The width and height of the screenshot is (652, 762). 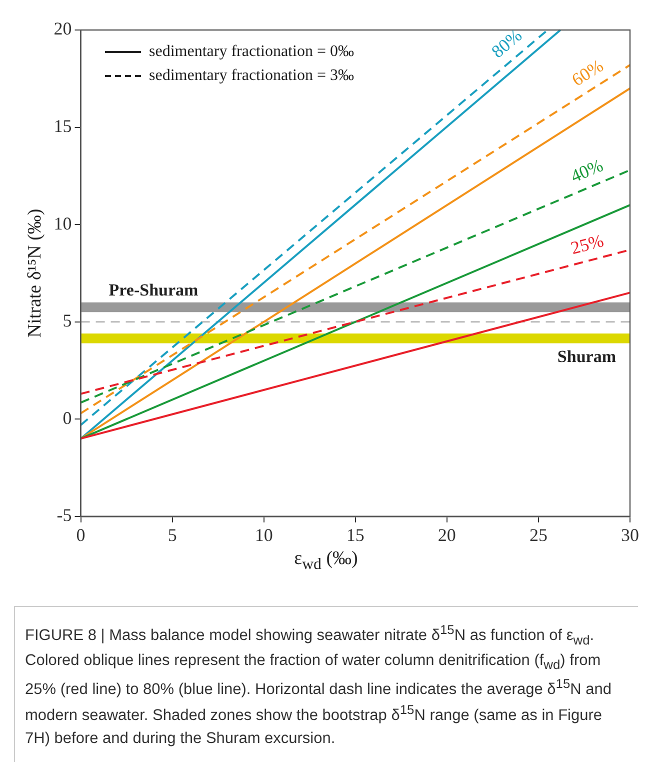 I want to click on y-tick-label: 20, so click(x=63, y=28).